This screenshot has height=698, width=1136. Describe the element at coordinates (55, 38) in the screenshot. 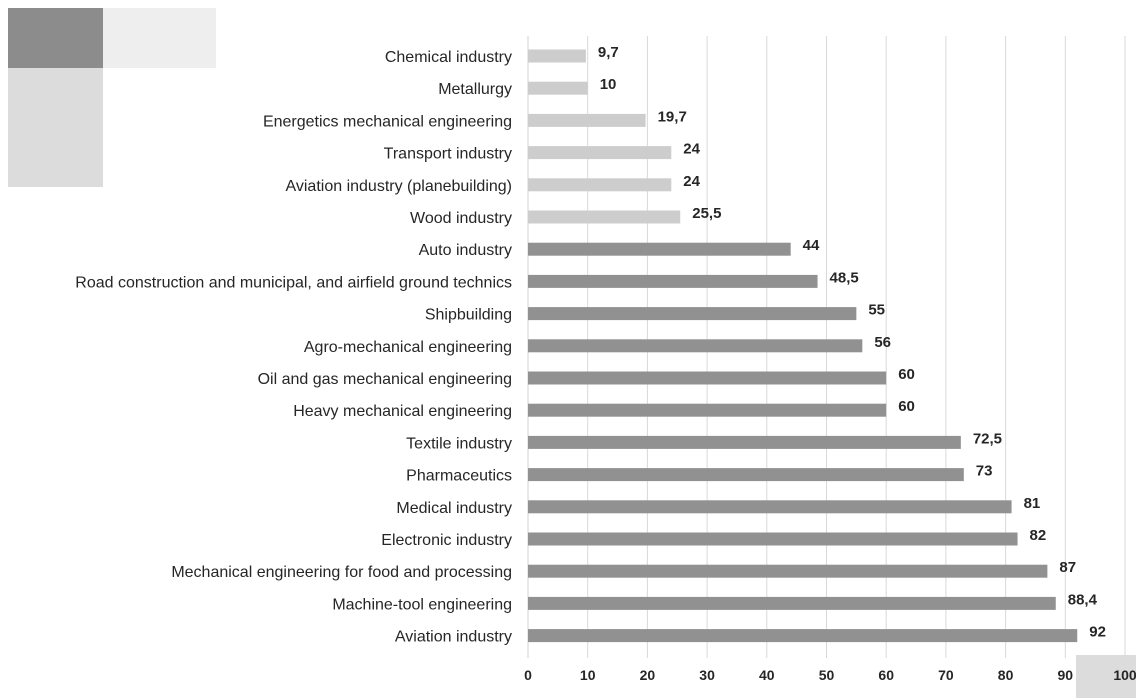

I see `decor-square-dark` at that location.